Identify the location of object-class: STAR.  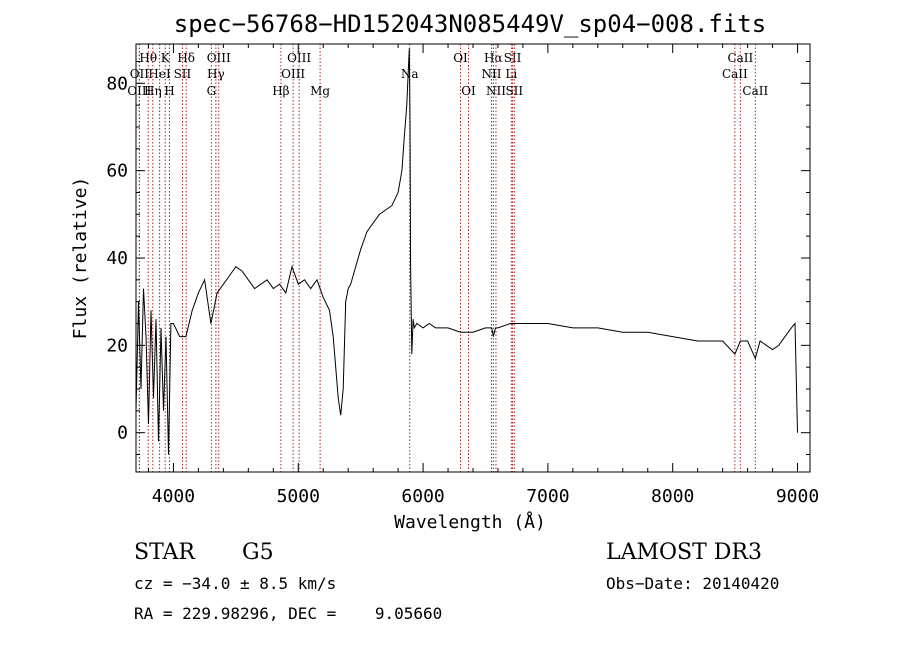
(164, 552).